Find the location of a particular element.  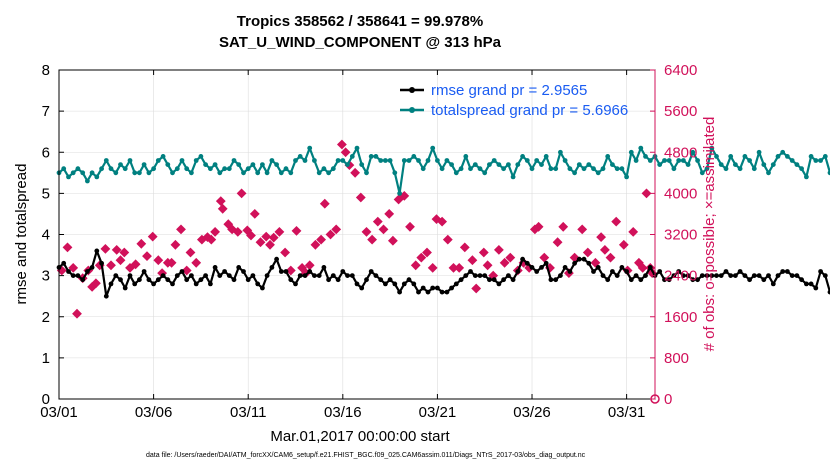

y-right-tick-label: 4000 is located at coordinates (680, 193).